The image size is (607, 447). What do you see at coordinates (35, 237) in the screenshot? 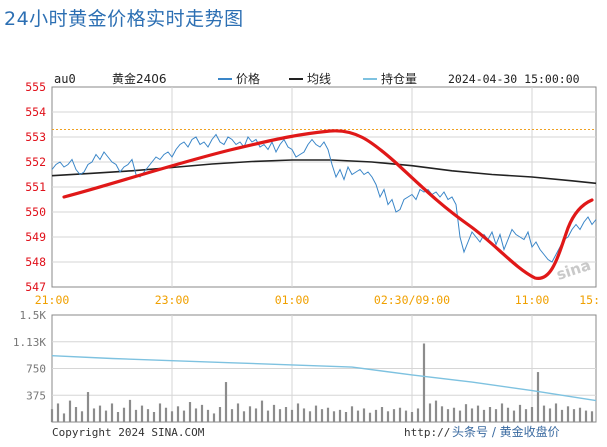
I see `price-y-tick-label: 549` at bounding box center [35, 237].